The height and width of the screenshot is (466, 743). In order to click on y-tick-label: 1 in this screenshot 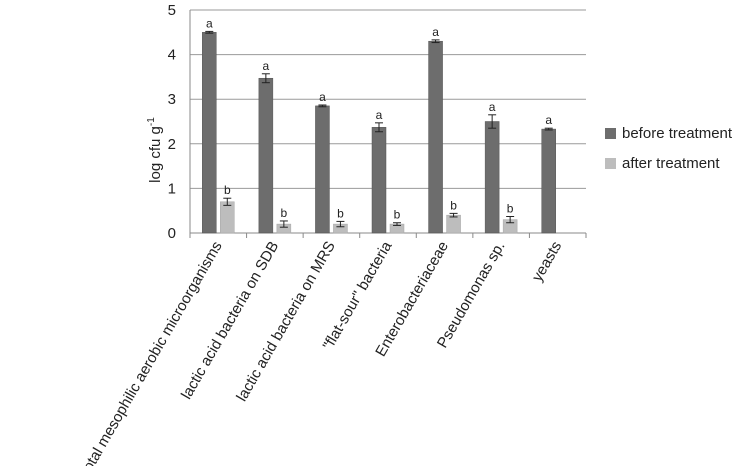, I will do `click(172, 188)`.